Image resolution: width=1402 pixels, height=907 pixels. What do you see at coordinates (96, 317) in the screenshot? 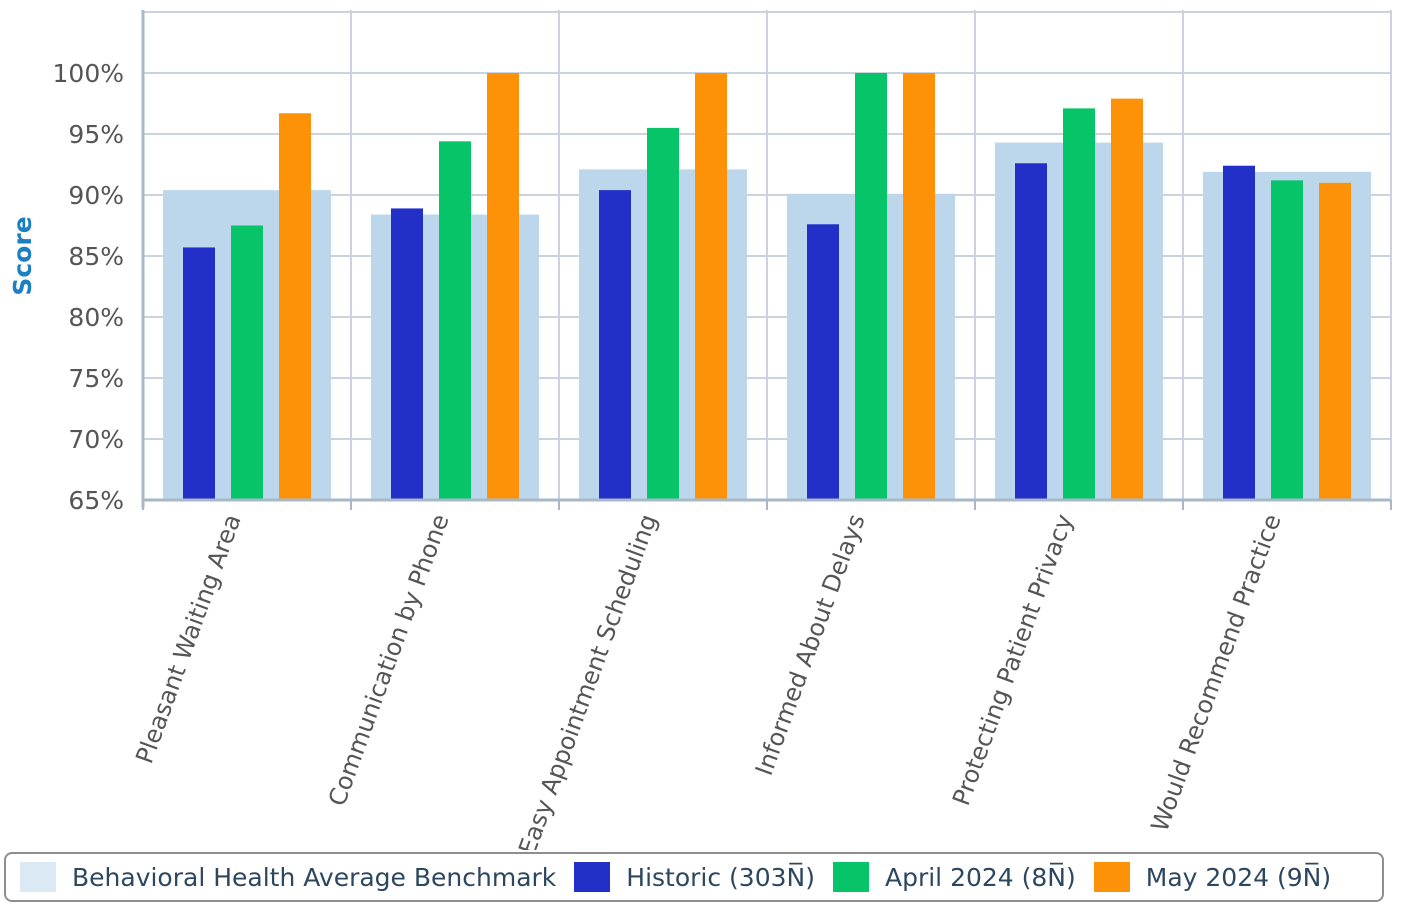
I see `y-tick-label: 80%` at bounding box center [96, 317].